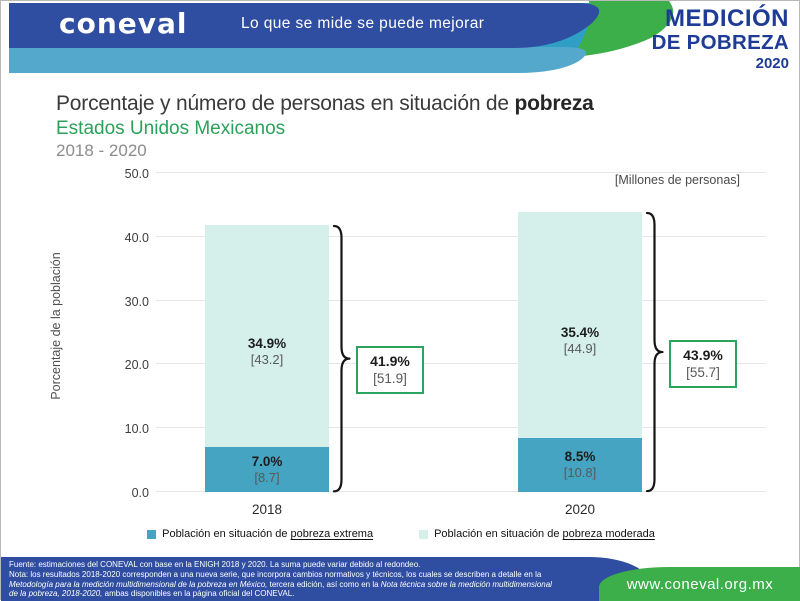 This screenshot has height=601, width=800. I want to click on footer-note-segment: tercera edición, así como en la, so click(324, 584).